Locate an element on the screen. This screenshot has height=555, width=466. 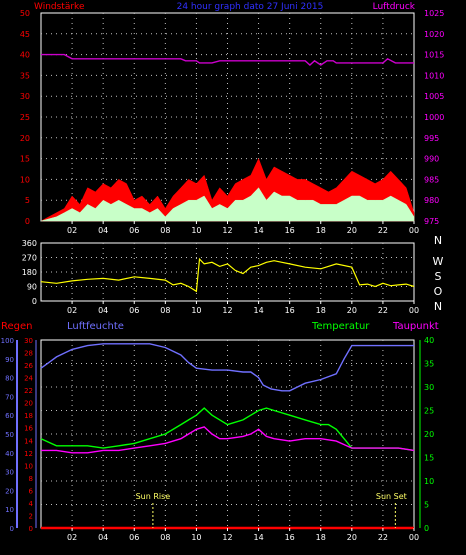
rain-tick-label: 20 is located at coordinates (9, 491).